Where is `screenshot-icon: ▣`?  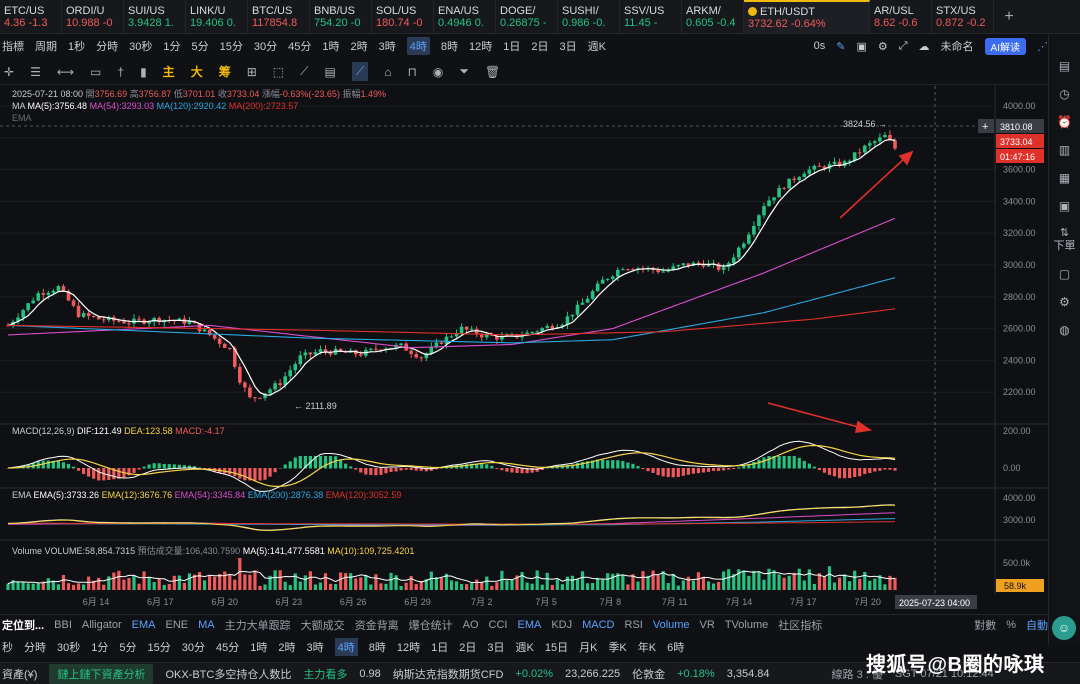
screenshot-icon: ▣ is located at coordinates (861, 46).